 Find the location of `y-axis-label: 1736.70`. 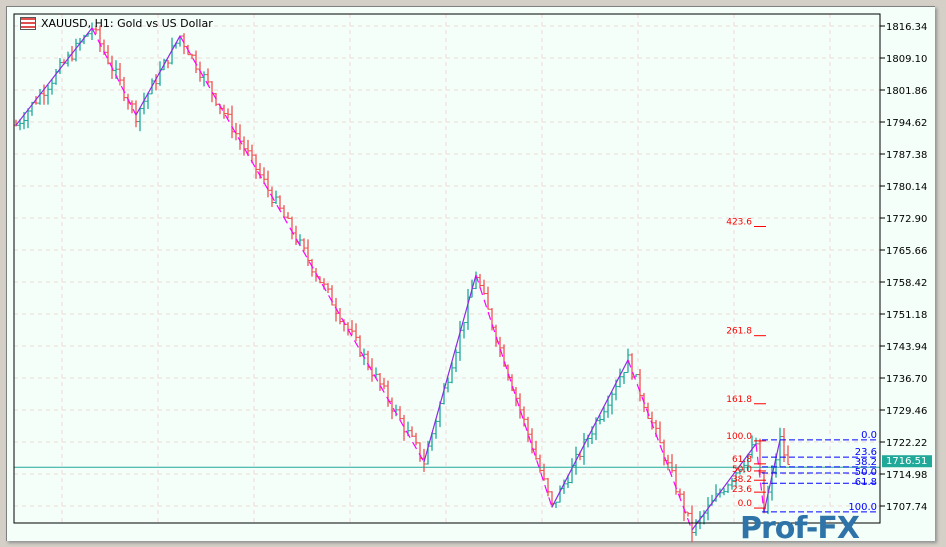

y-axis-label: 1736.70 is located at coordinates (906, 379).